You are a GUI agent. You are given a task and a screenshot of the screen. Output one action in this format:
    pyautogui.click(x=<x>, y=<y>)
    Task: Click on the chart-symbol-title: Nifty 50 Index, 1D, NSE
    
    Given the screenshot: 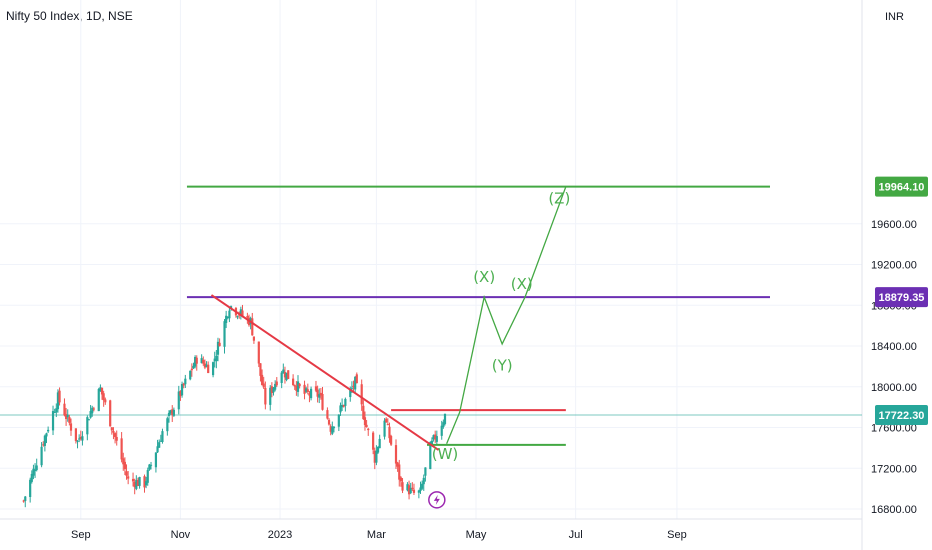 What is the action you would take?
    pyautogui.click(x=69, y=16)
    